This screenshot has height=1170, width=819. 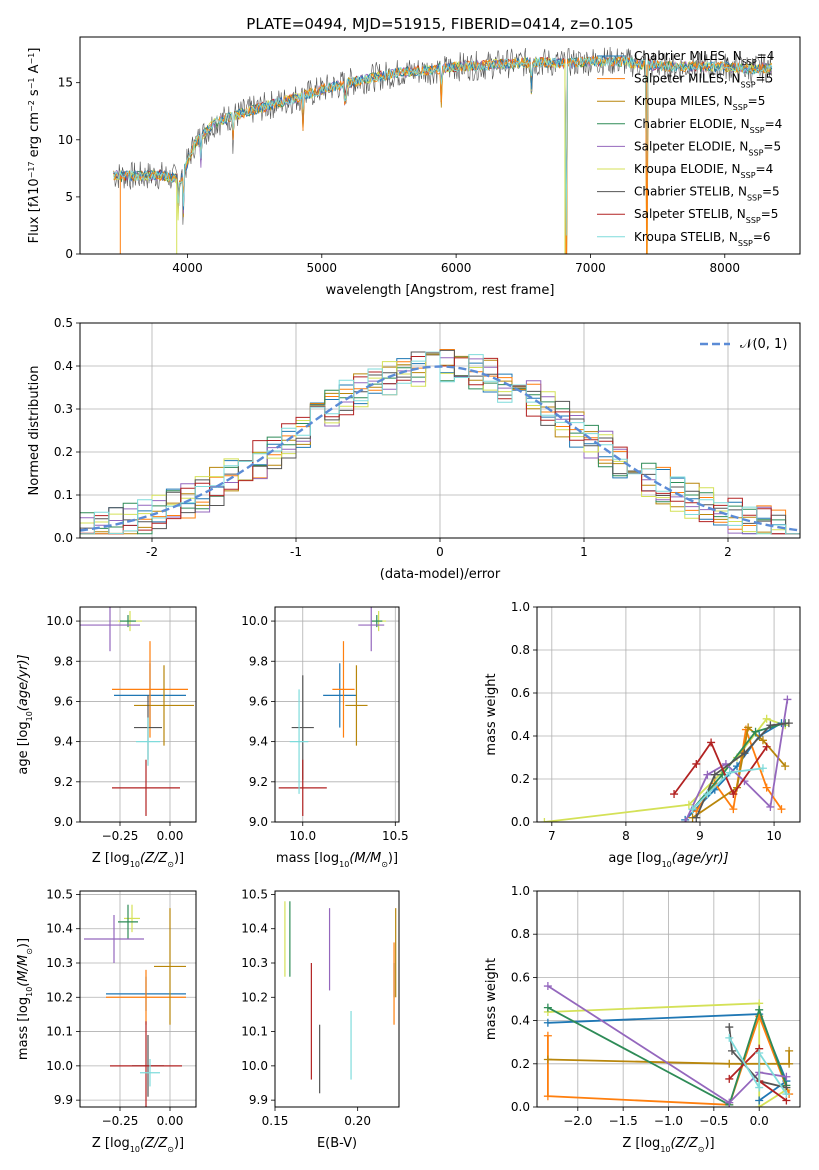 I want to click on x-tick-label: -2, so click(x=152, y=552).